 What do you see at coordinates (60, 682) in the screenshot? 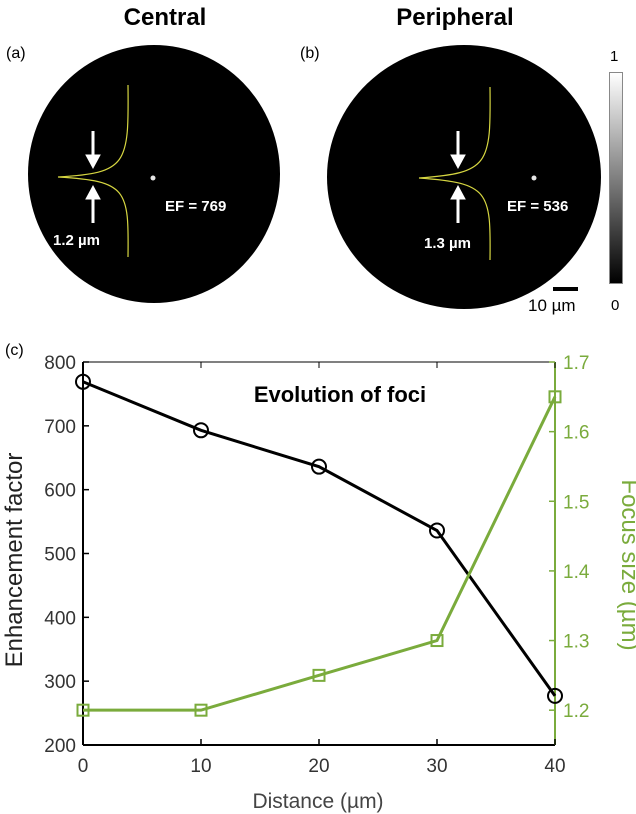
I see `y-left-tick-label: 300` at bounding box center [60, 682].